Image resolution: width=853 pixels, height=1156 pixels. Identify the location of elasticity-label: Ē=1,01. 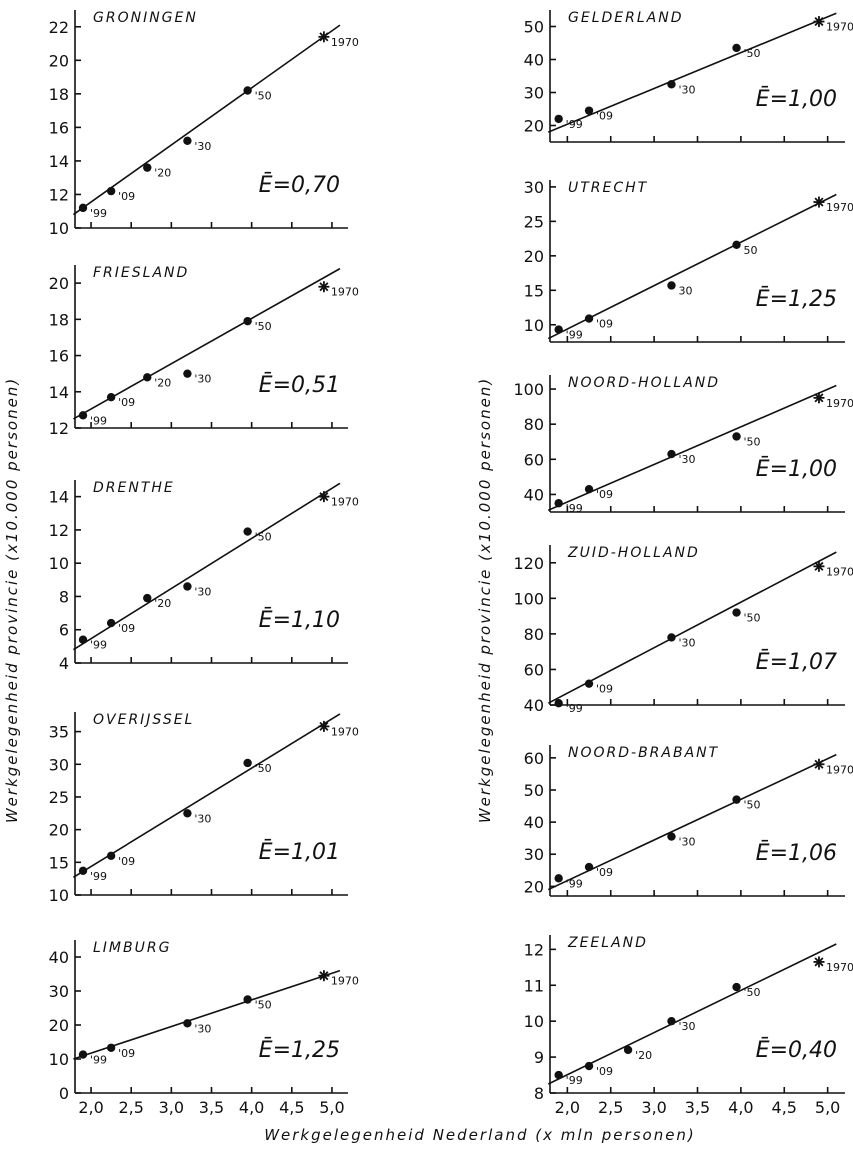
(299, 852).